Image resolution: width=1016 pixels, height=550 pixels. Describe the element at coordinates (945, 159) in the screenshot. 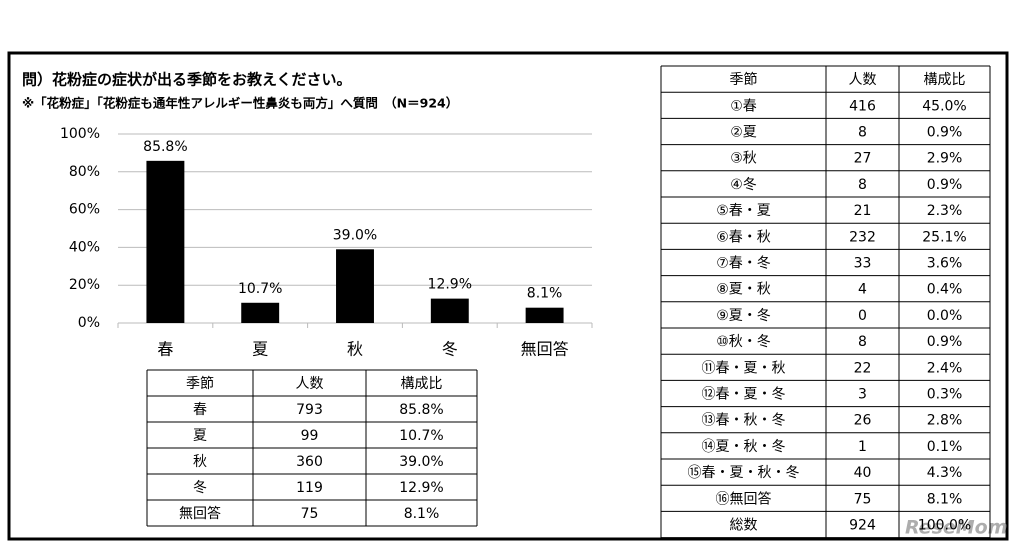

I see `table-cell: 2.9%` at that location.